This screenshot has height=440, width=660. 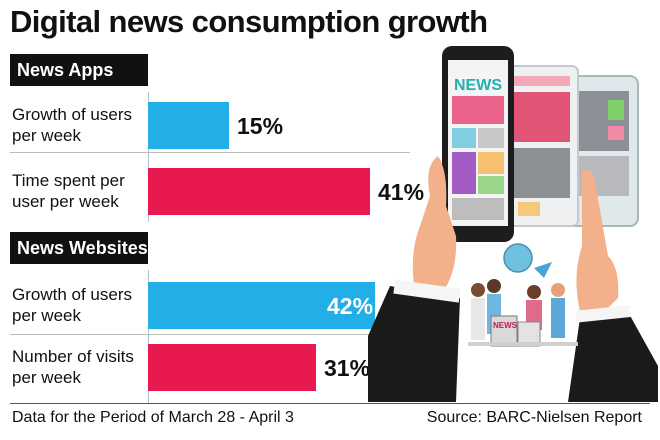 I want to click on tablet-right-illustration, so click(x=601, y=151).